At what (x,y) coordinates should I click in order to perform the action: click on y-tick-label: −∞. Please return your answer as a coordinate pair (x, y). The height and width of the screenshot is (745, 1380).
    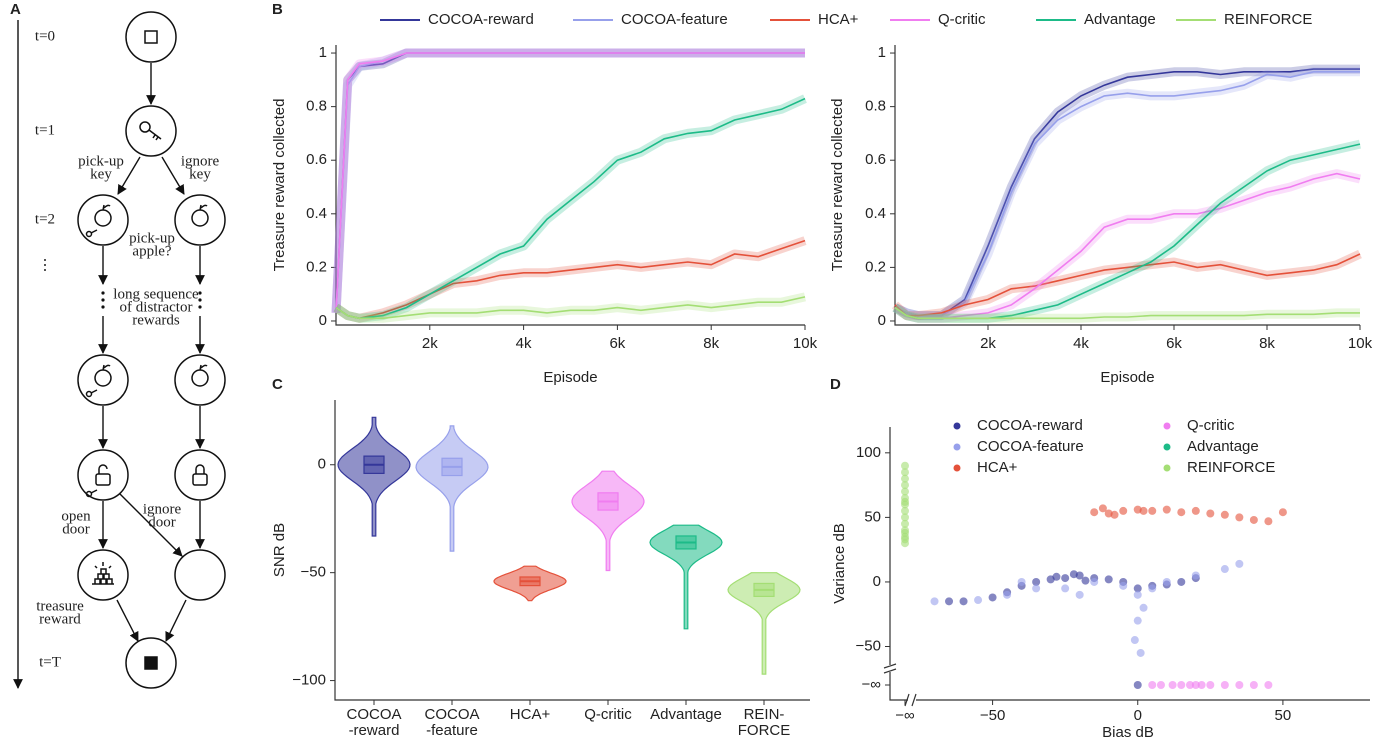
    Looking at the image, I should click on (872, 684).